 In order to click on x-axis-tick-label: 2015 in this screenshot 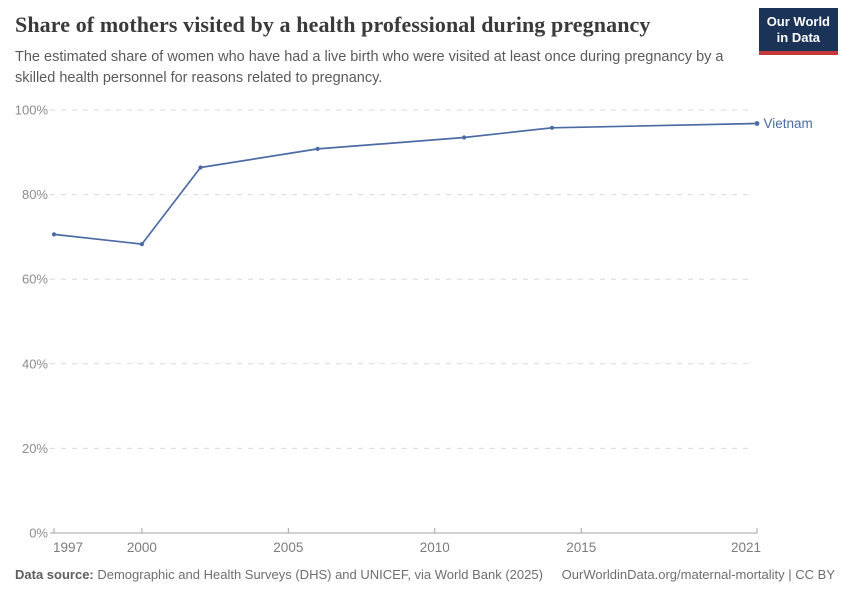, I will do `click(581, 547)`.